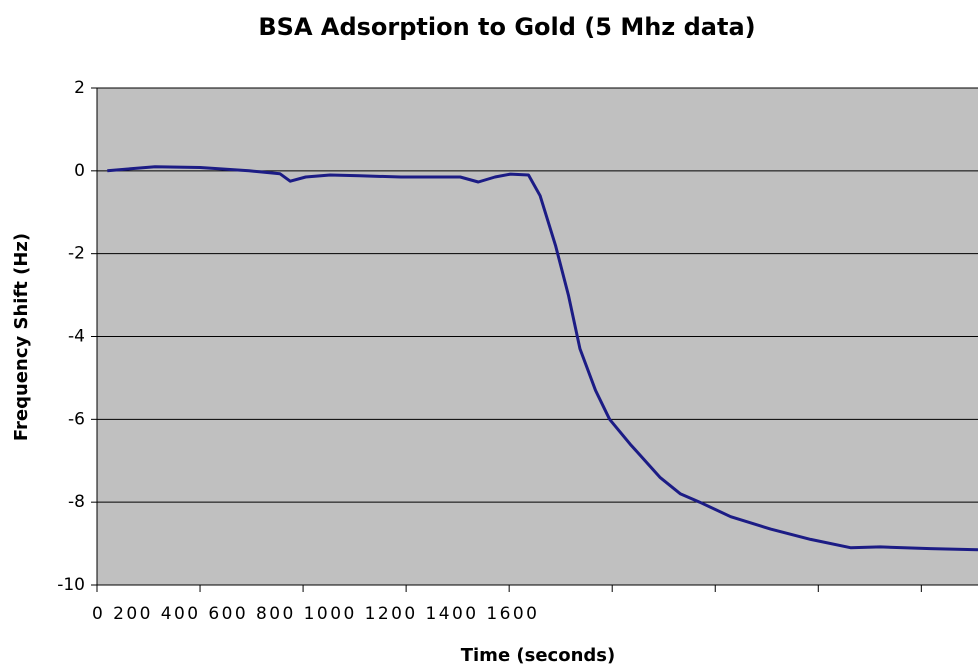  I want to click on y-tick-label: -8, so click(76, 502).